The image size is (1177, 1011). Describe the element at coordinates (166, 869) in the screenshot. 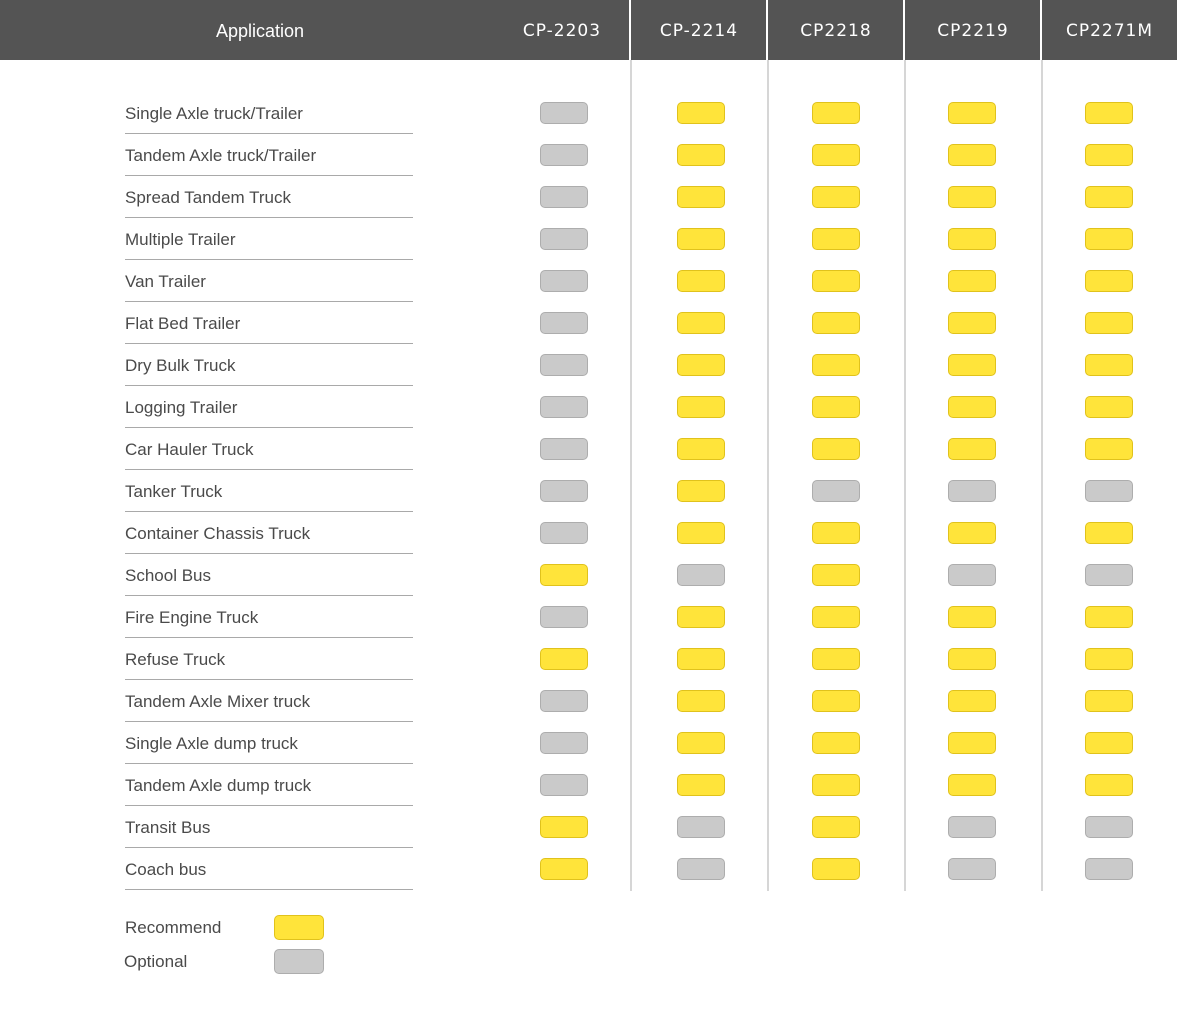

I see `row-label: Coach bus` at that location.